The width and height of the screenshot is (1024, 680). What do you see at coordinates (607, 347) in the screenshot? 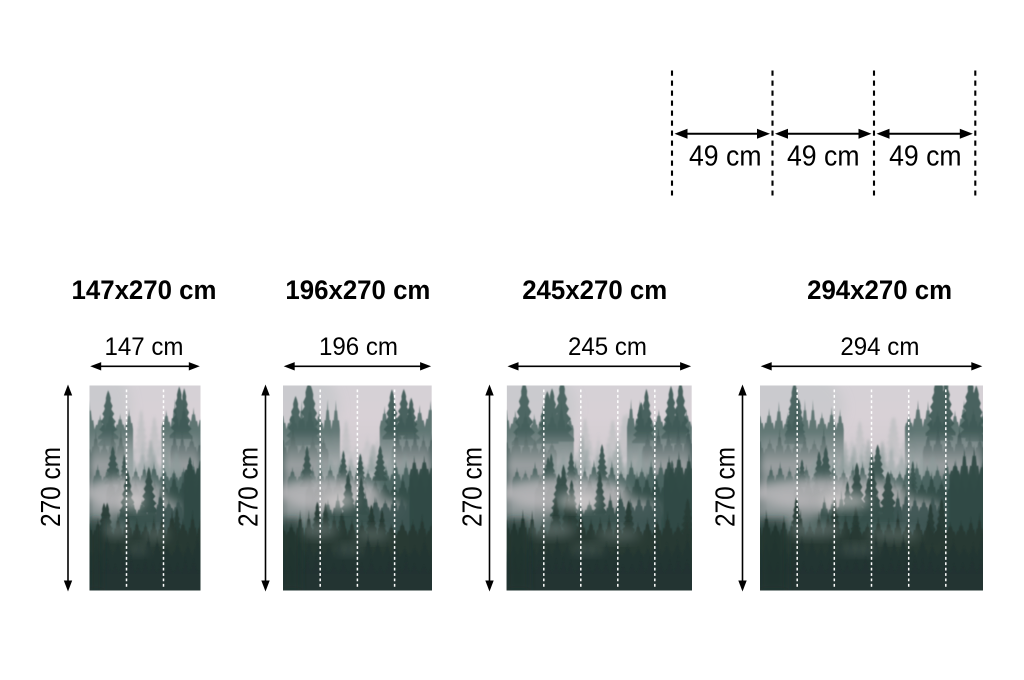
I see `svg-text: 245 cm` at bounding box center [607, 347].